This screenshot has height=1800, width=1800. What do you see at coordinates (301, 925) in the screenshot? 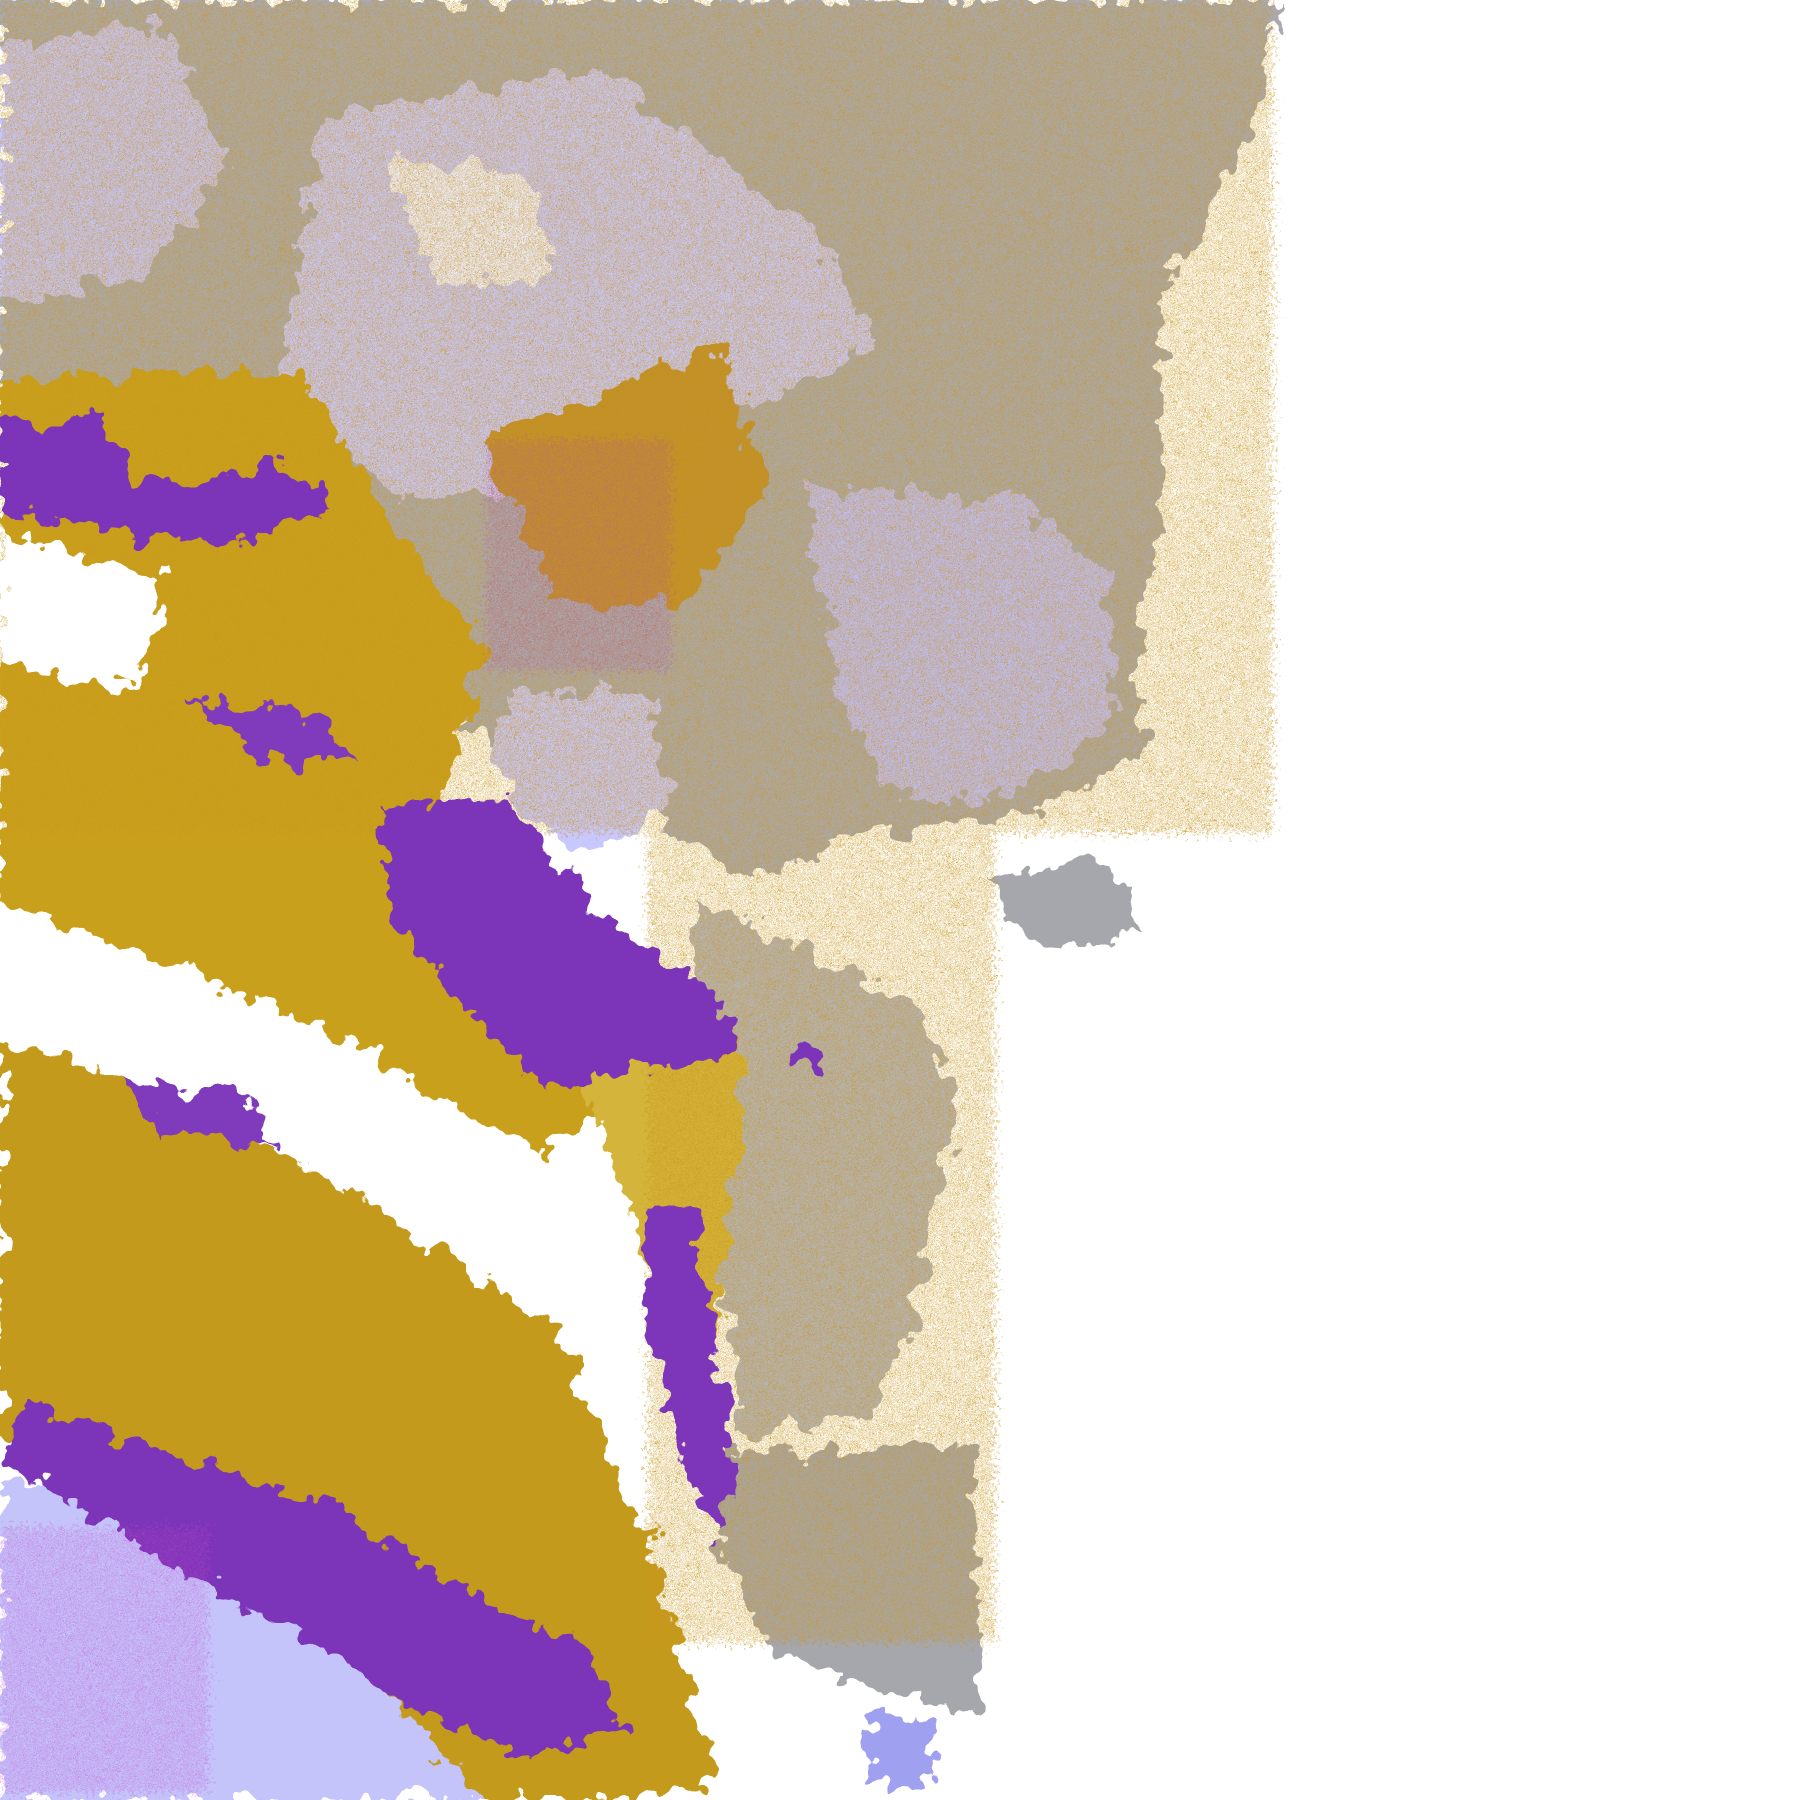
I see `clear-sky-layer` at bounding box center [301, 925].